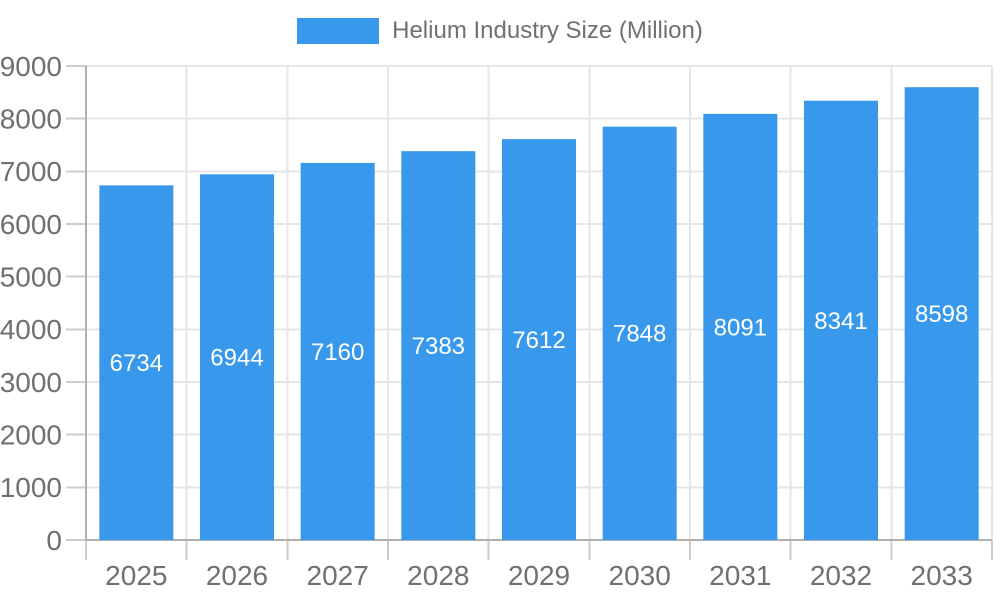  Describe the element at coordinates (31, 487) in the screenshot. I see `y-axis-label: 1000` at that location.